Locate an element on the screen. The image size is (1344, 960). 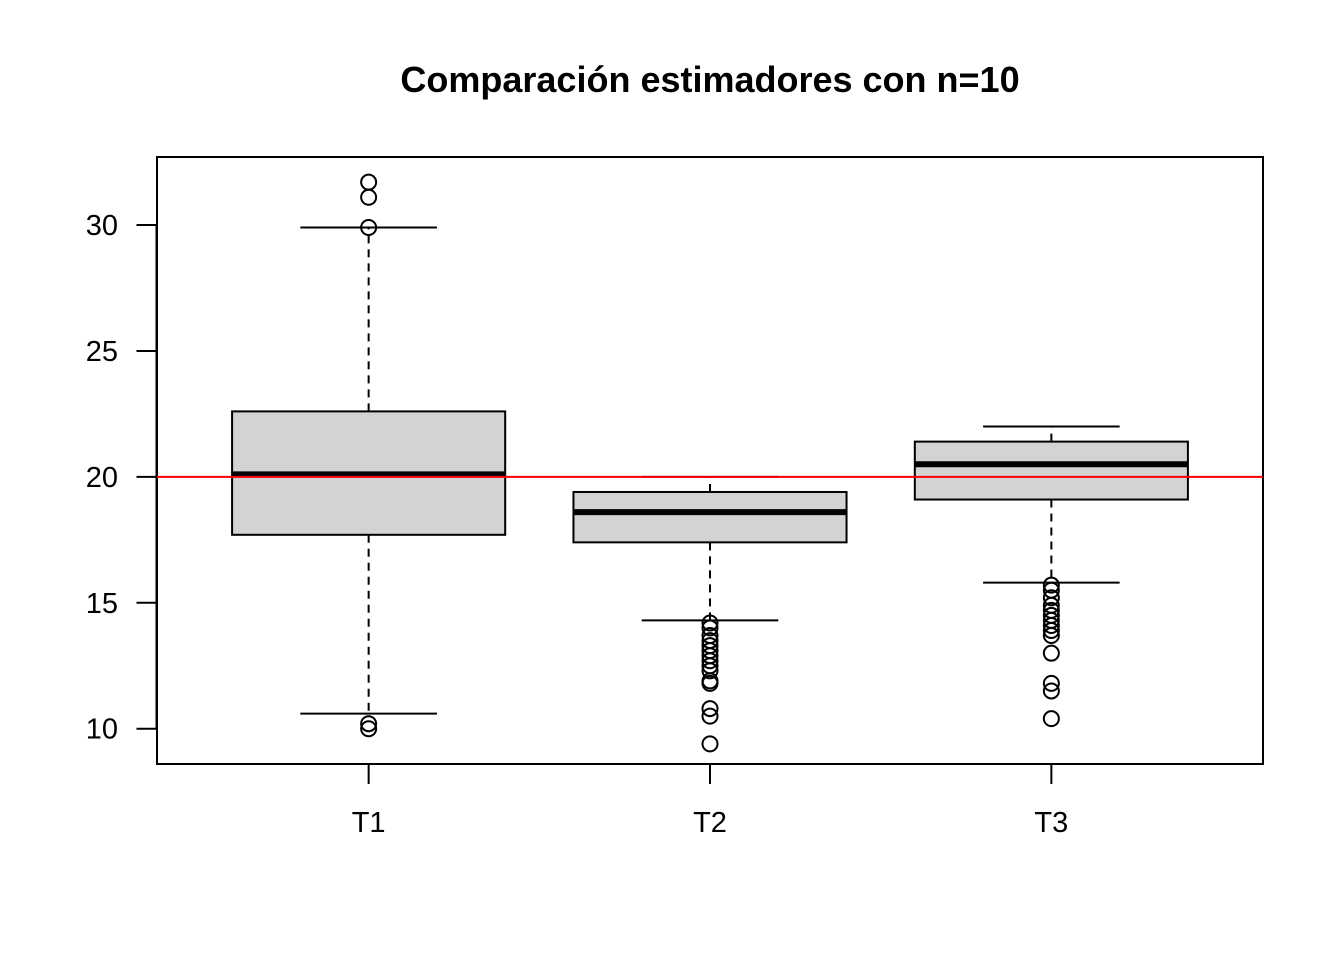
y-tick-label-25: 25 is located at coordinates (102, 352).